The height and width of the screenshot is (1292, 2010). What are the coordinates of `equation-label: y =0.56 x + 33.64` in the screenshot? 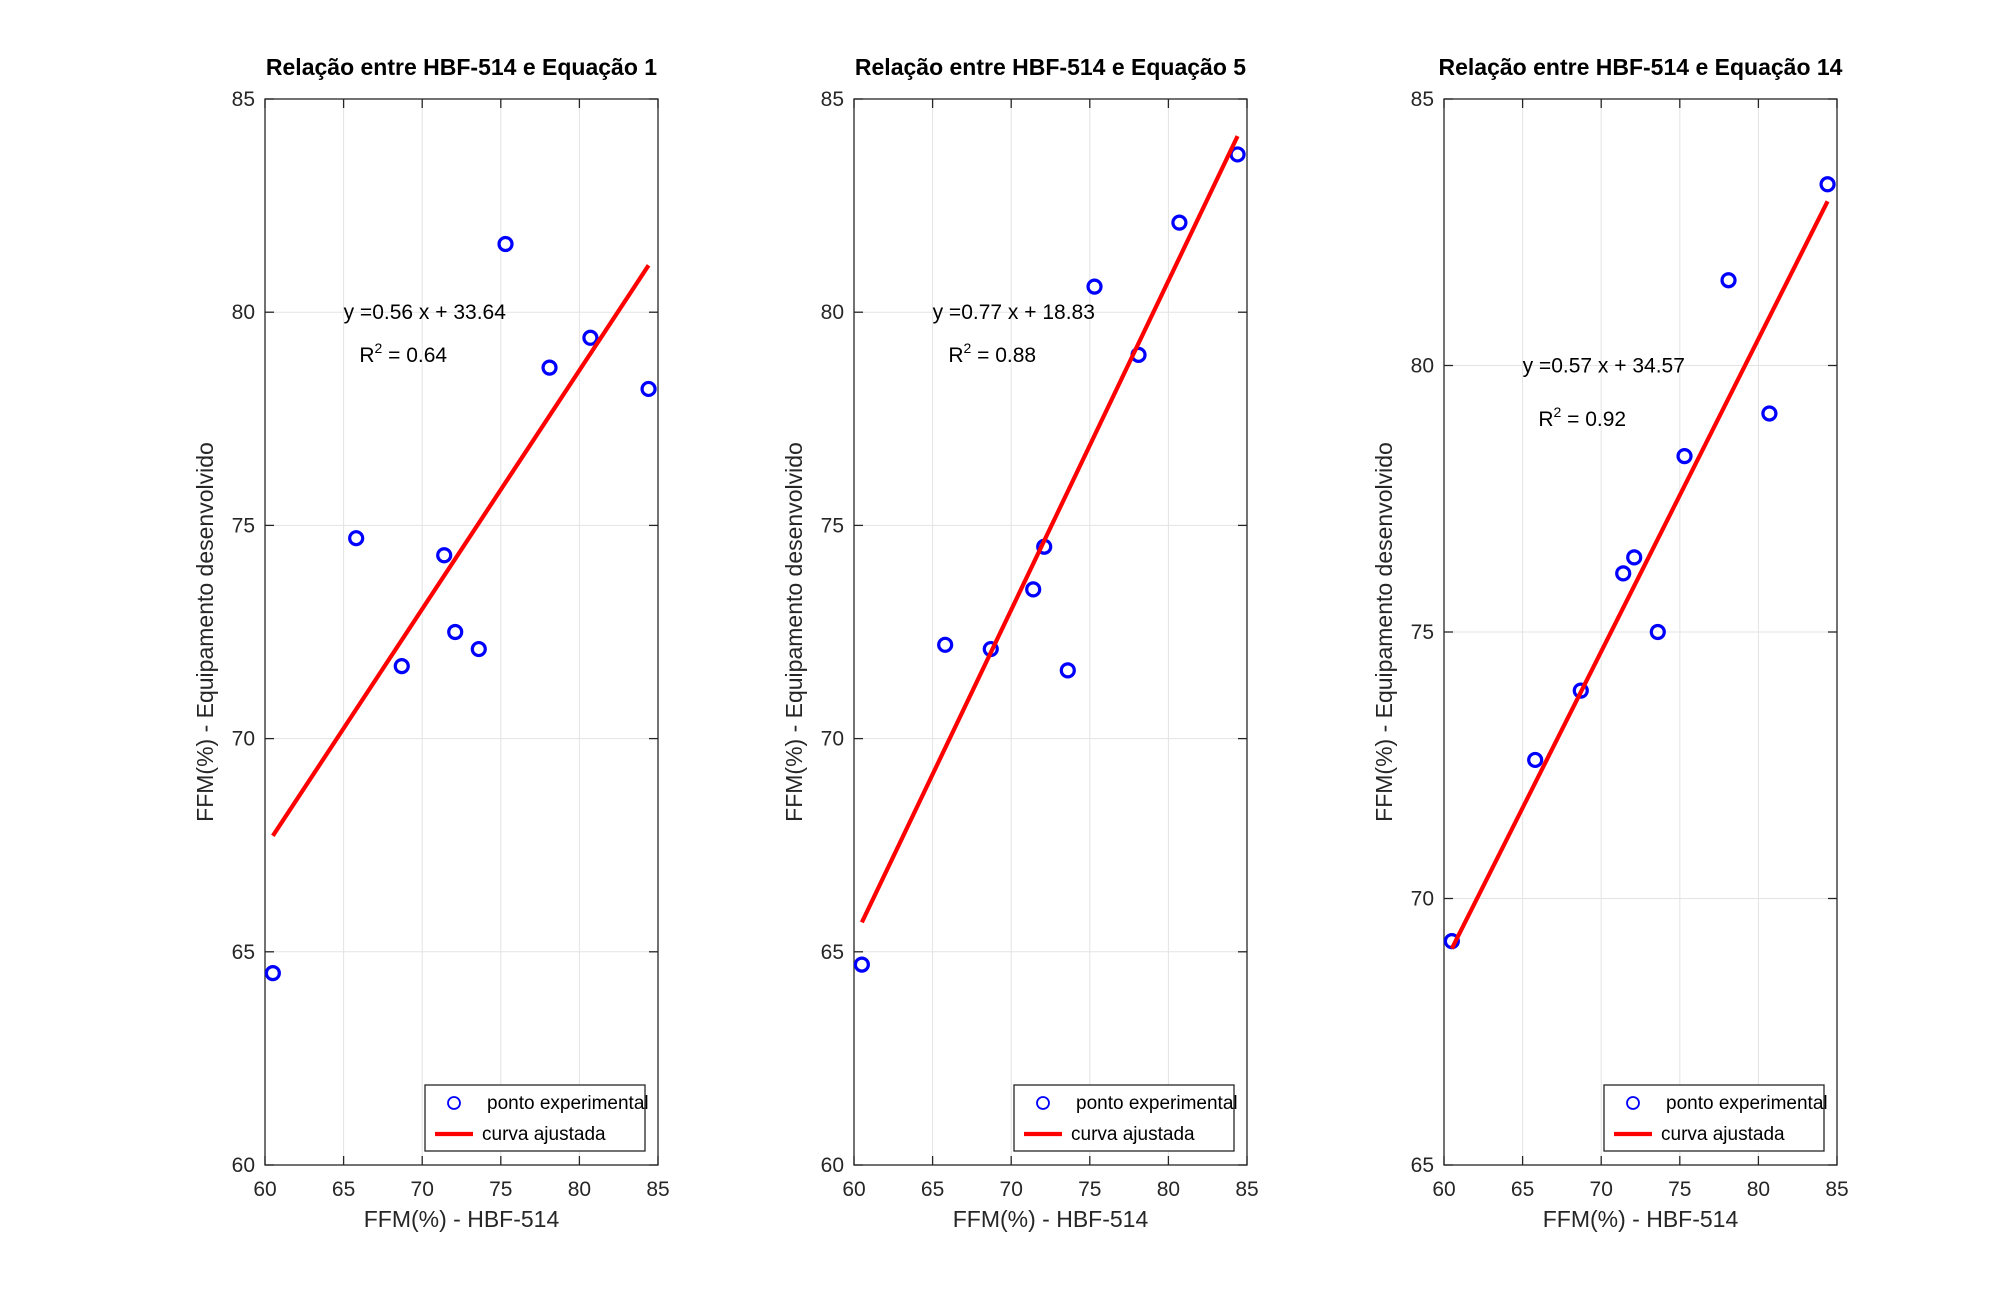 It's located at (425, 312).